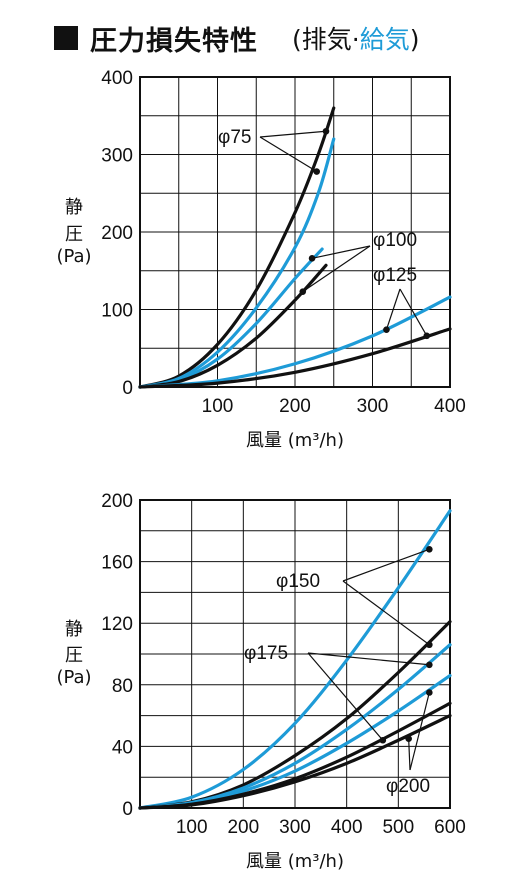  Describe the element at coordinates (298, 581) in the screenshot. I see `diameter-label: φ150` at that location.